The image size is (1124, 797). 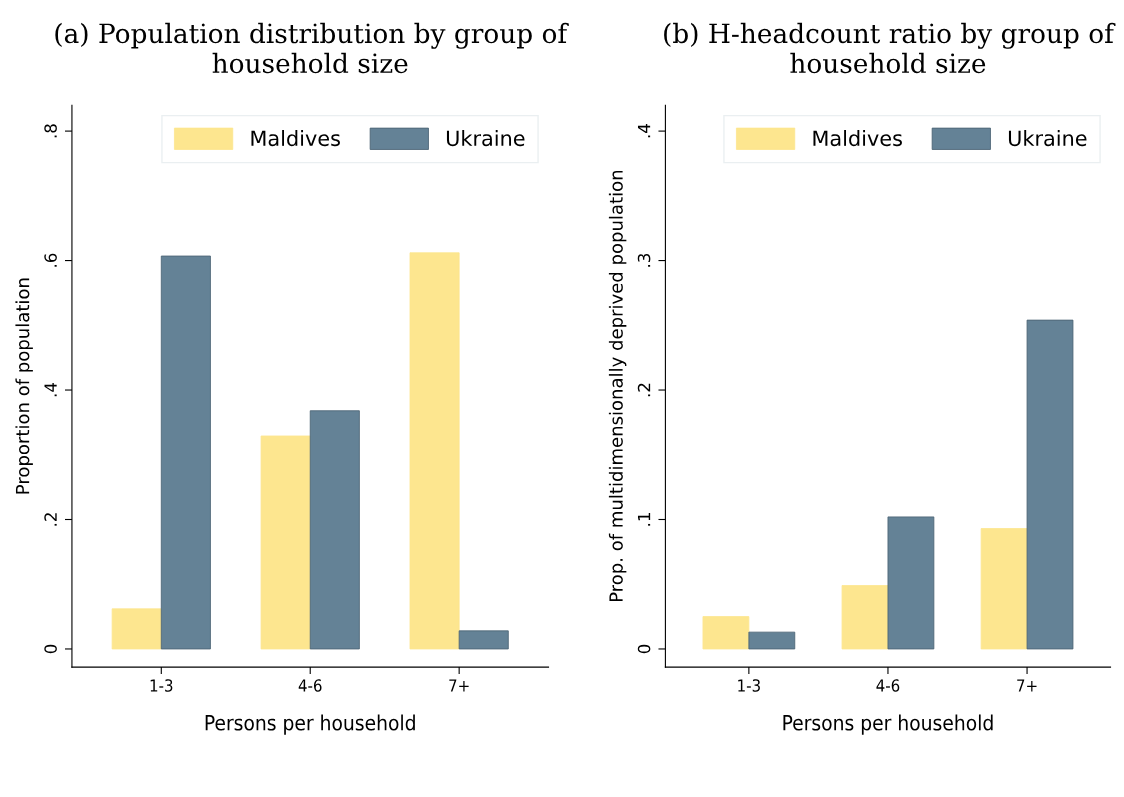 What do you see at coordinates (617, 386) in the screenshot?
I see `y-axis-title: Prop. of multidimensionally deprived population` at bounding box center [617, 386].